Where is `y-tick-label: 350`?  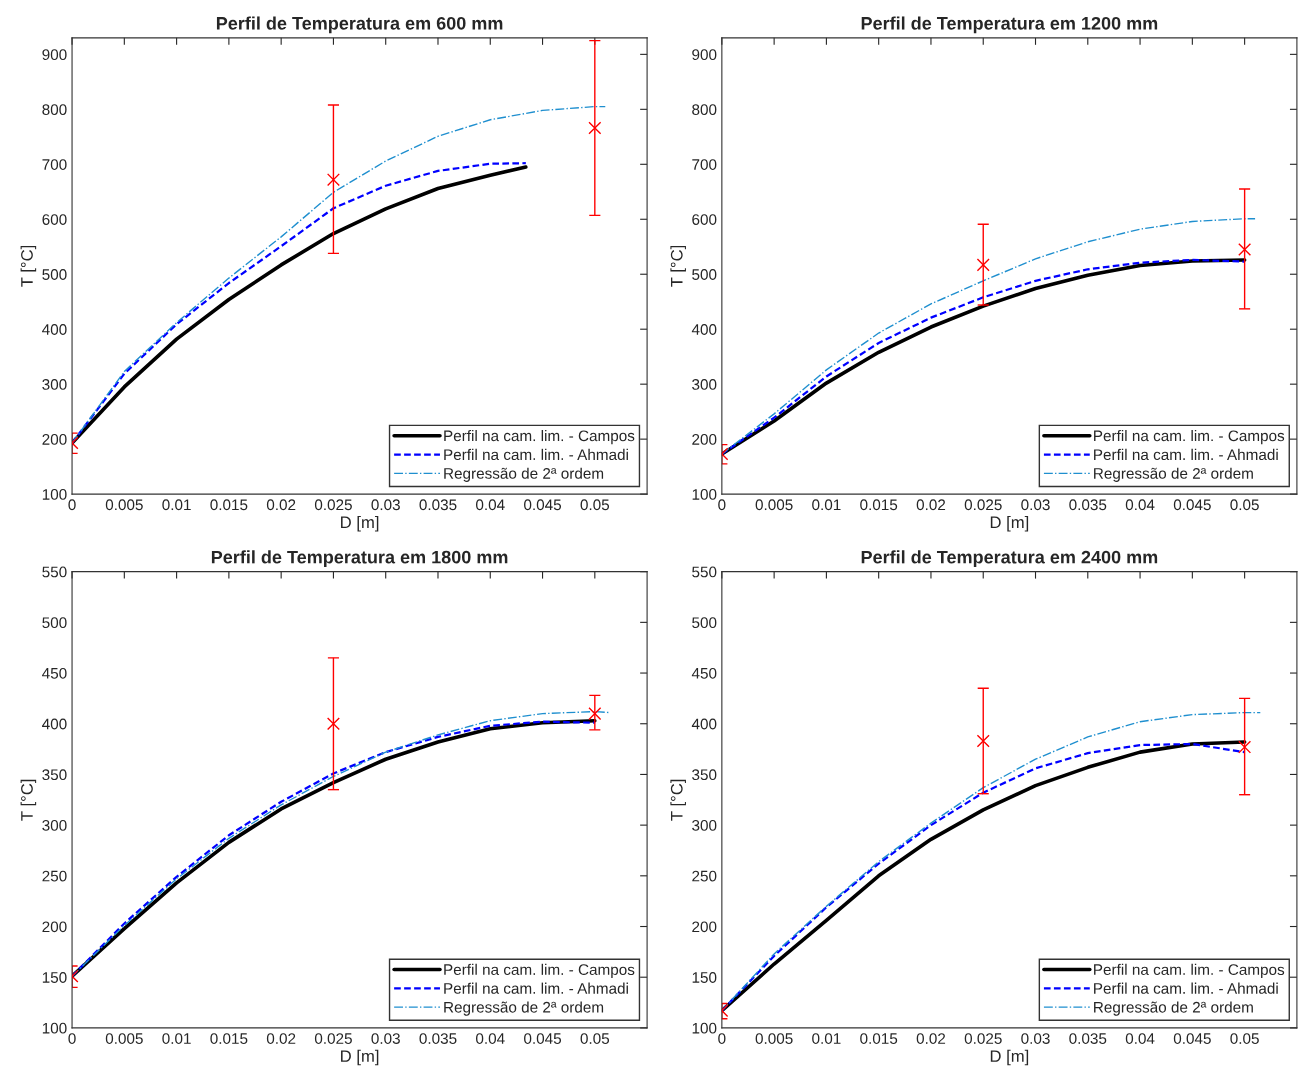
y-tick-label: 350 is located at coordinates (54, 775).